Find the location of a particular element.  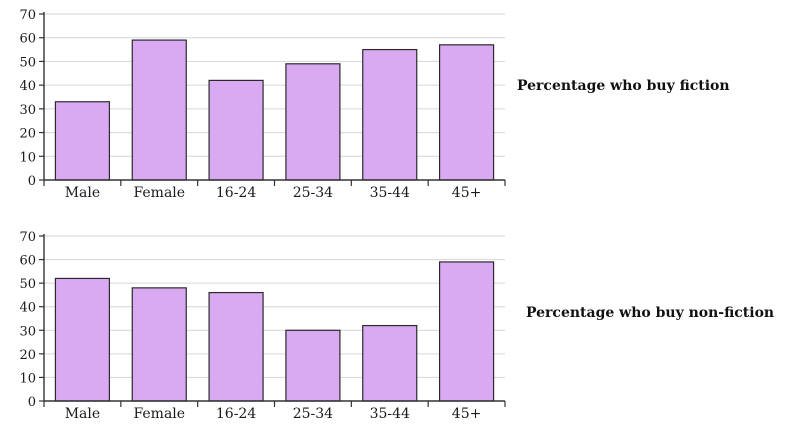

fiction-chart-title: Percentage who buy fiction is located at coordinates (623, 86).